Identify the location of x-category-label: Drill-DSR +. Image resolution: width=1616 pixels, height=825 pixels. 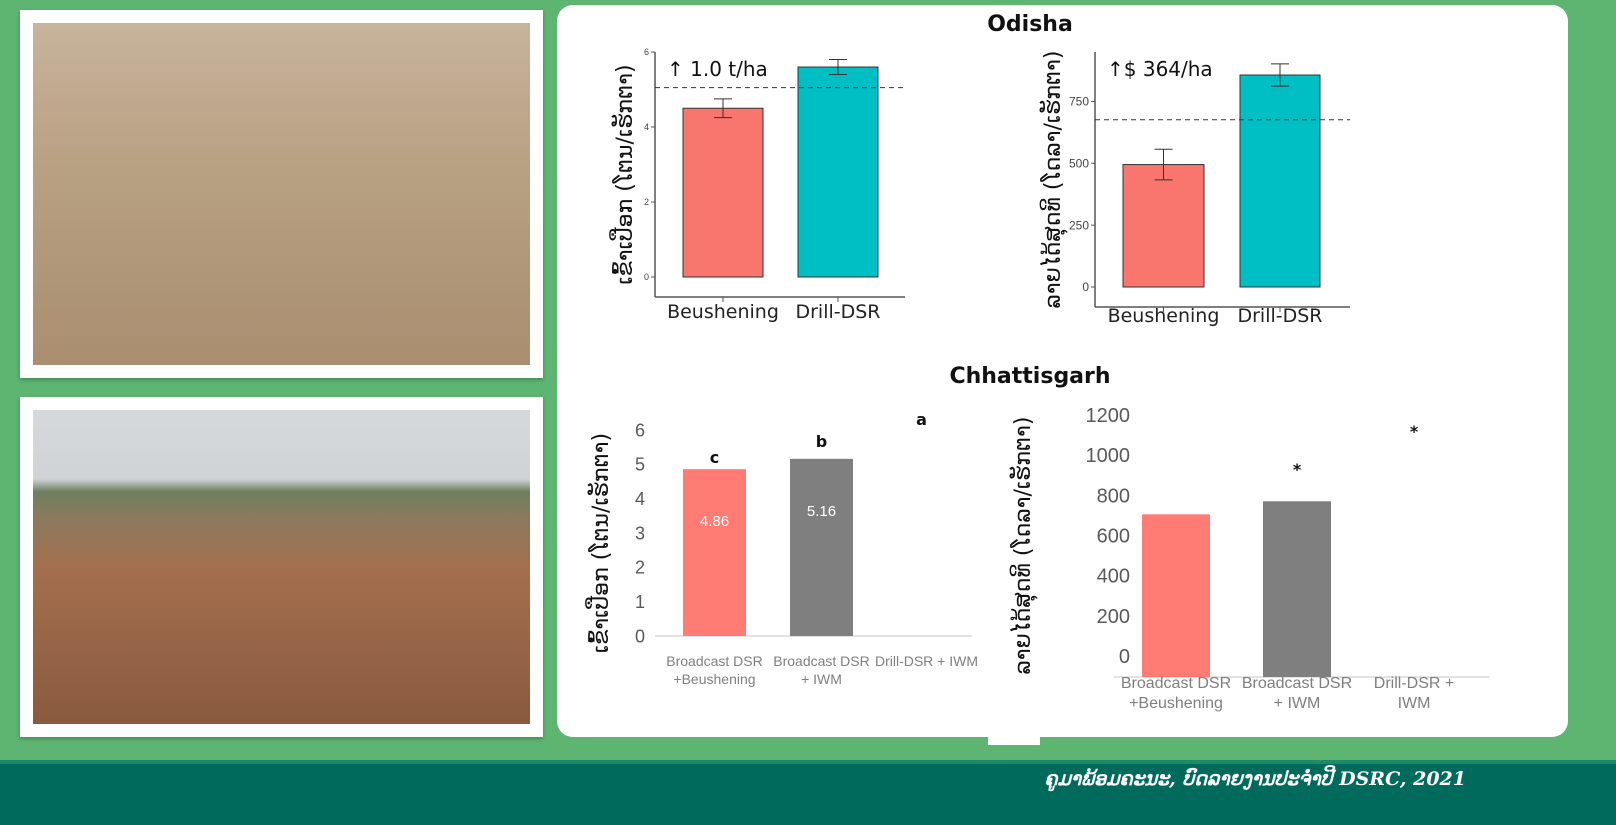
(1414, 683).